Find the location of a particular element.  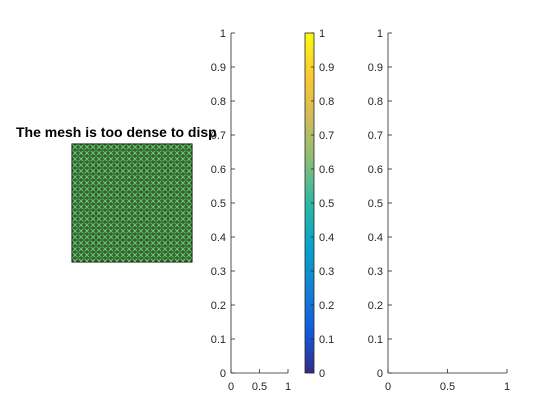

colorbar-tick-label: 0.9 is located at coordinates (326, 68).